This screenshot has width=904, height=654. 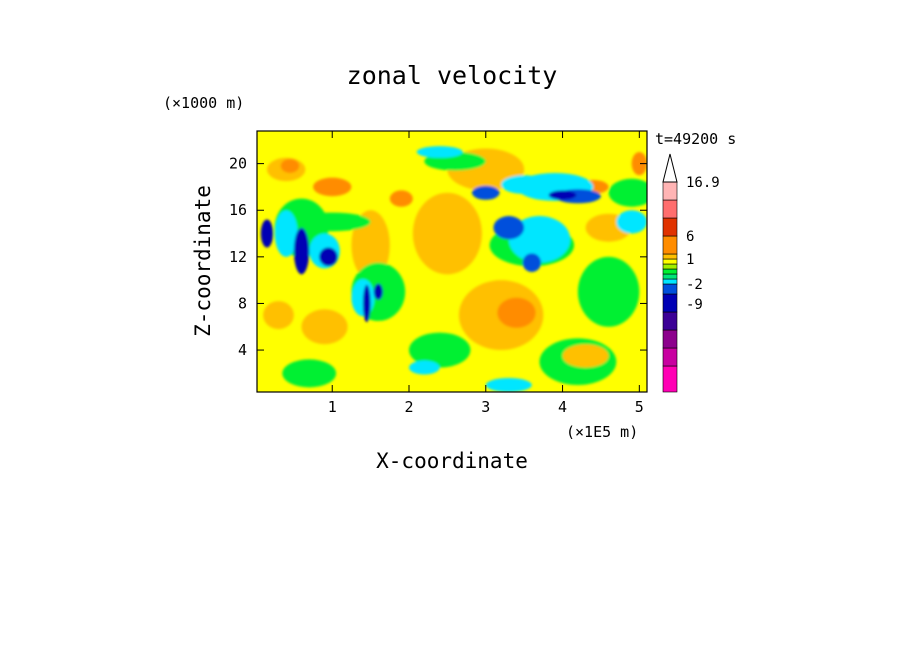 What do you see at coordinates (238, 257) in the screenshot?
I see `y-tick-label: 12` at bounding box center [238, 257].